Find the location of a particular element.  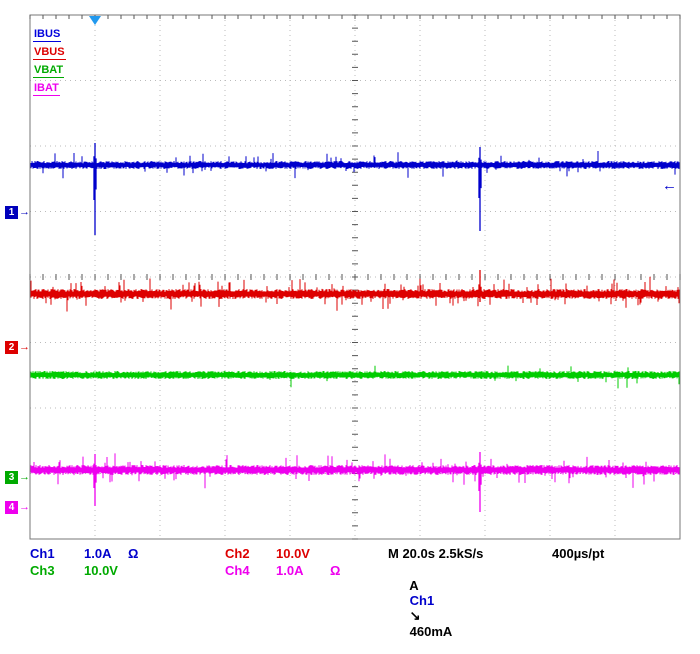

channel1-ref-arrow-icon: → is located at coordinates (24, 212).